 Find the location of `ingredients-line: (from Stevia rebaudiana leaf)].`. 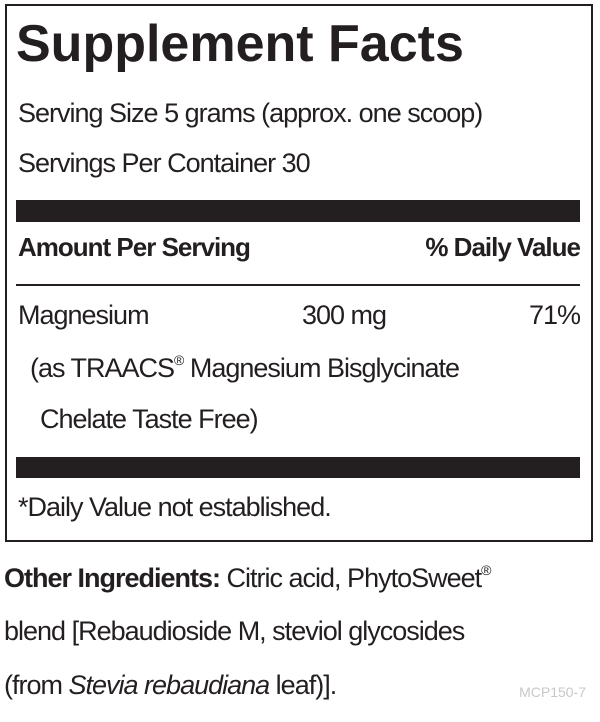

ingredients-line: (from Stevia rebaudiana leaf)]. is located at coordinates (171, 685).